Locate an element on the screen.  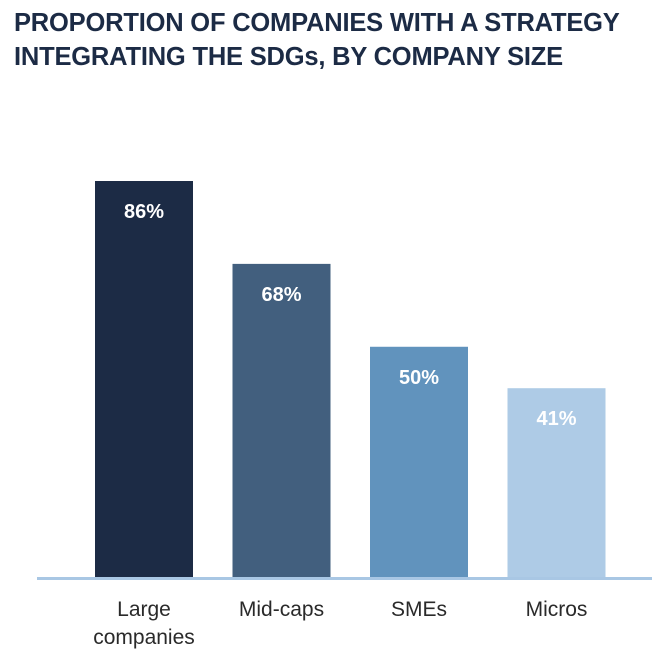
category-label: Micros is located at coordinates (557, 609).